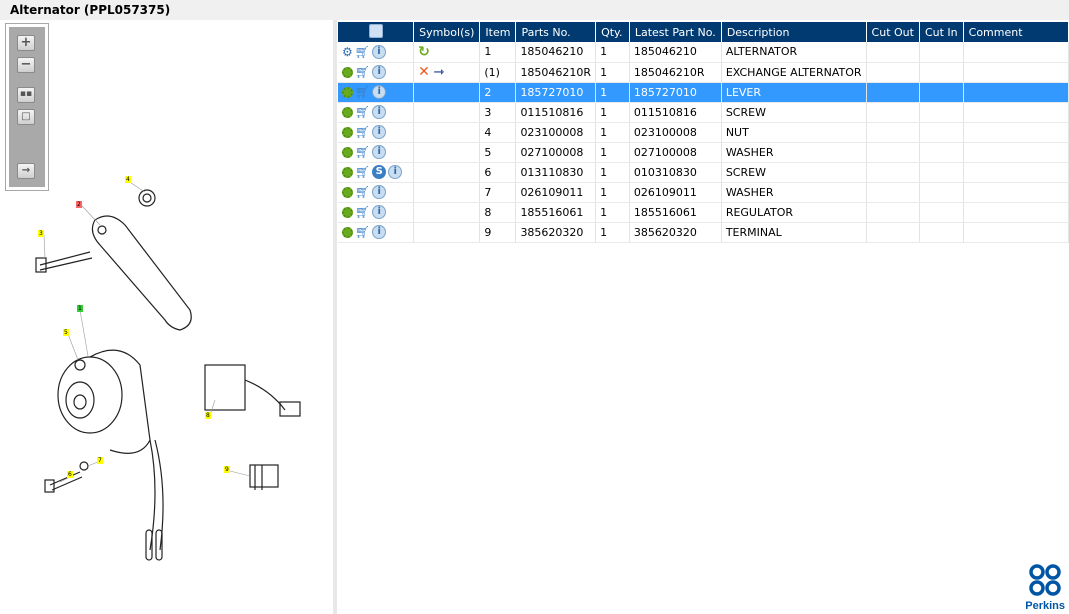 Image resolution: width=1069 pixels, height=614 pixels. I want to click on cell-item: 1, so click(498, 52).